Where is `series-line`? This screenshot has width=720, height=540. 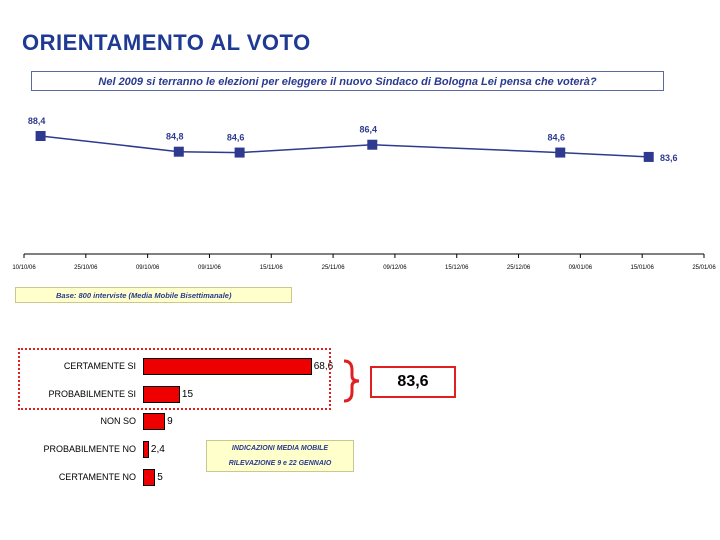 series-line is located at coordinates (344, 146).